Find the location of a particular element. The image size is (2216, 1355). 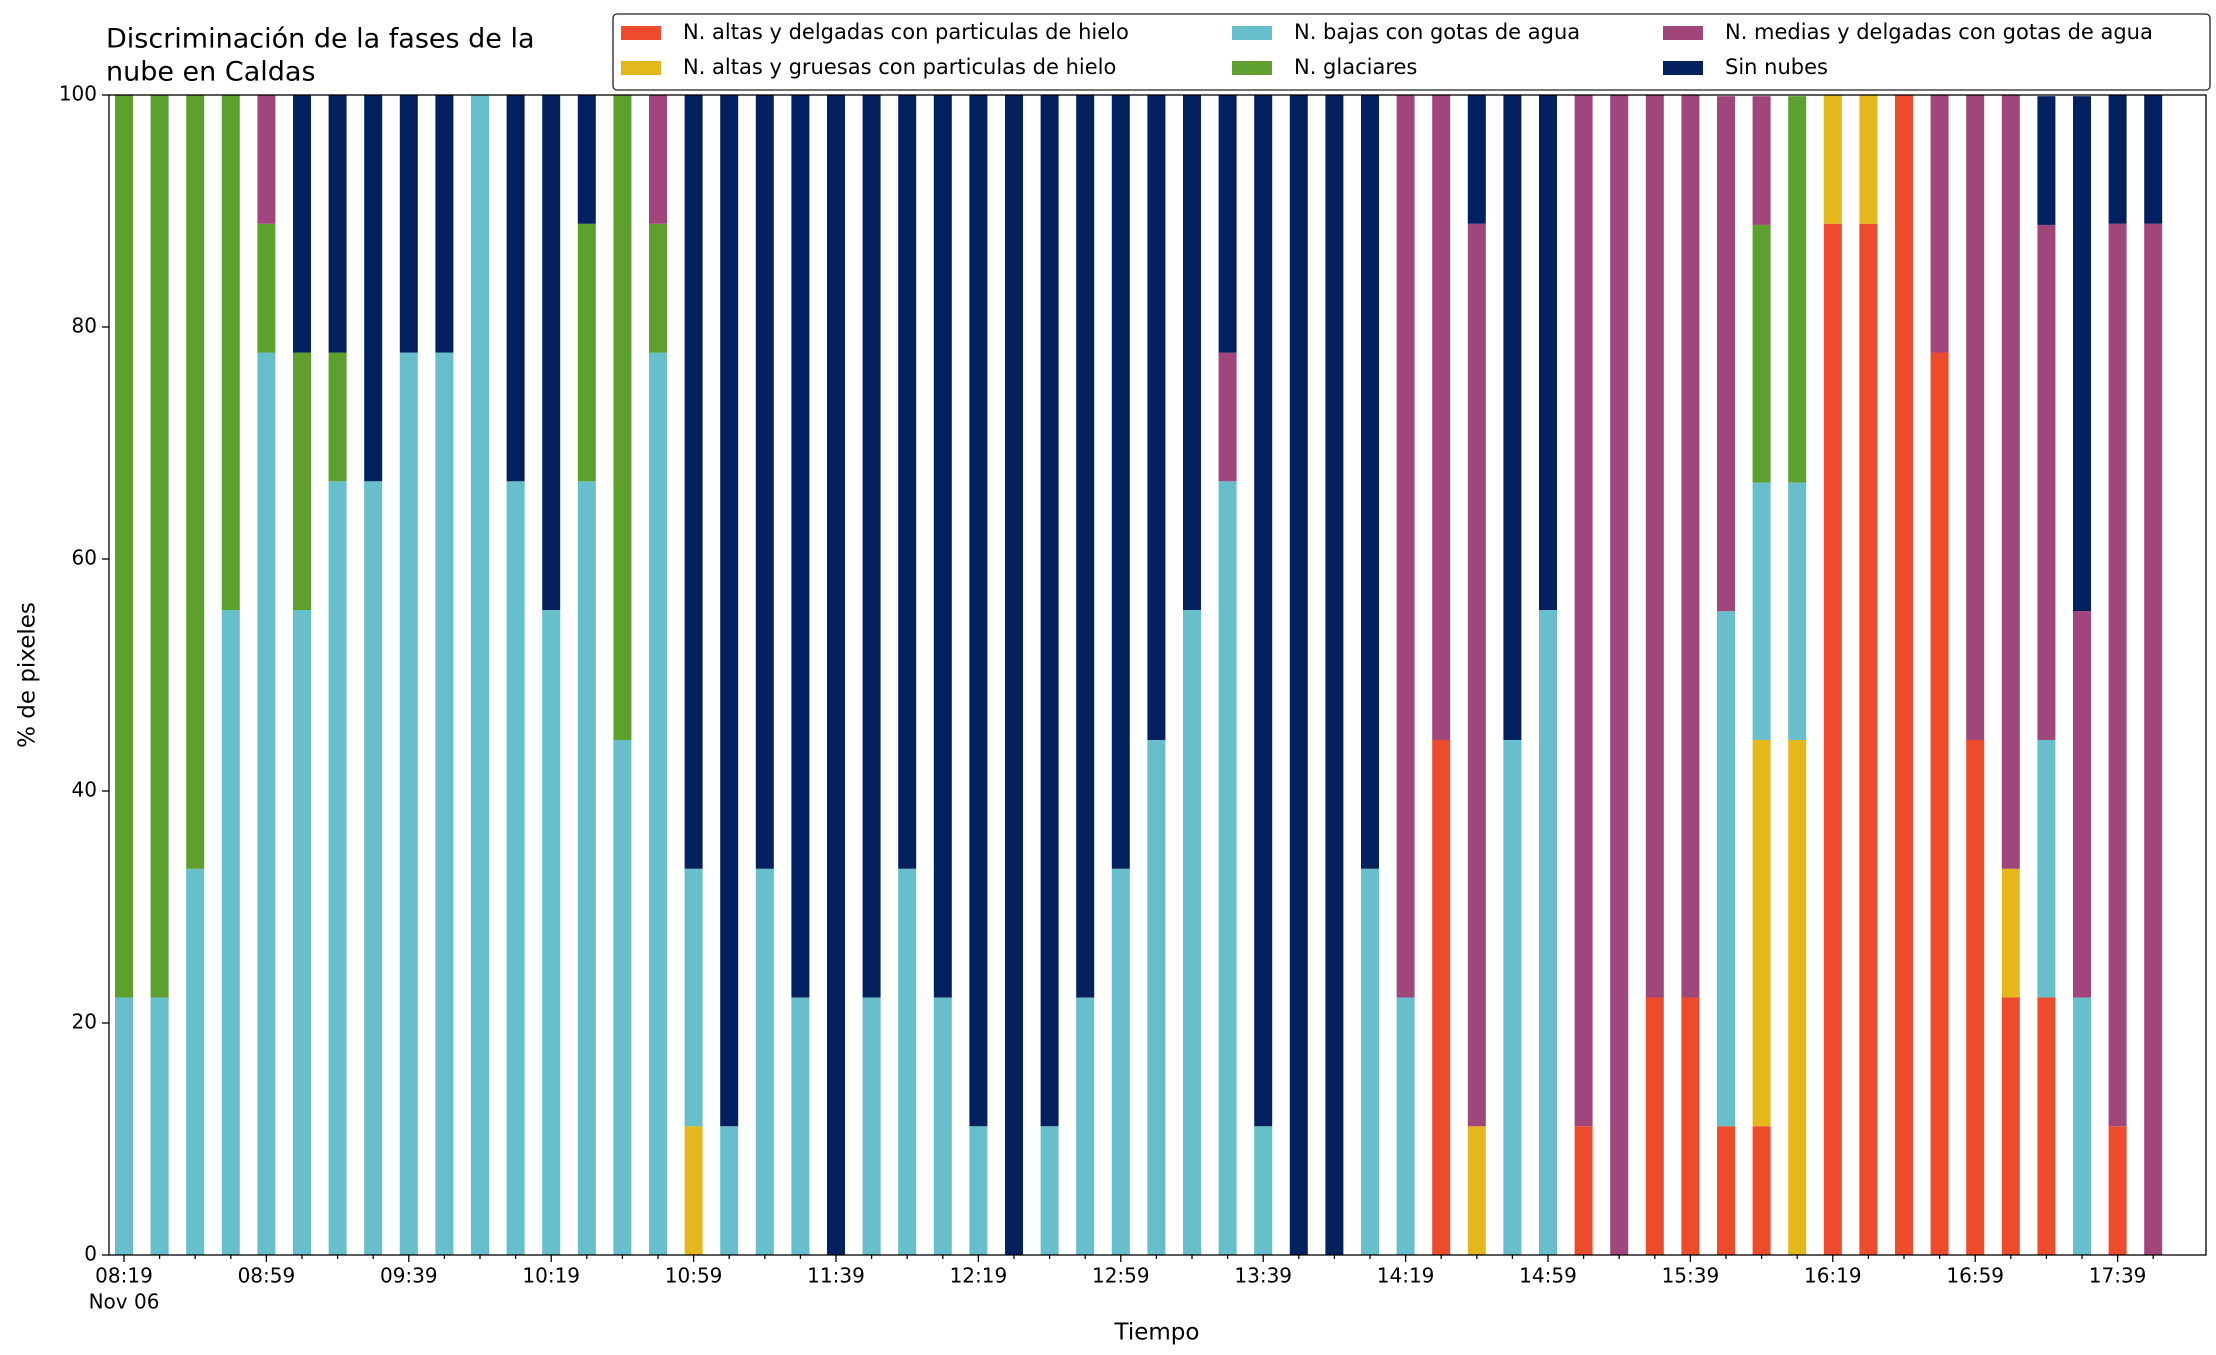

y-tick-label: 0 is located at coordinates (90, 1254).